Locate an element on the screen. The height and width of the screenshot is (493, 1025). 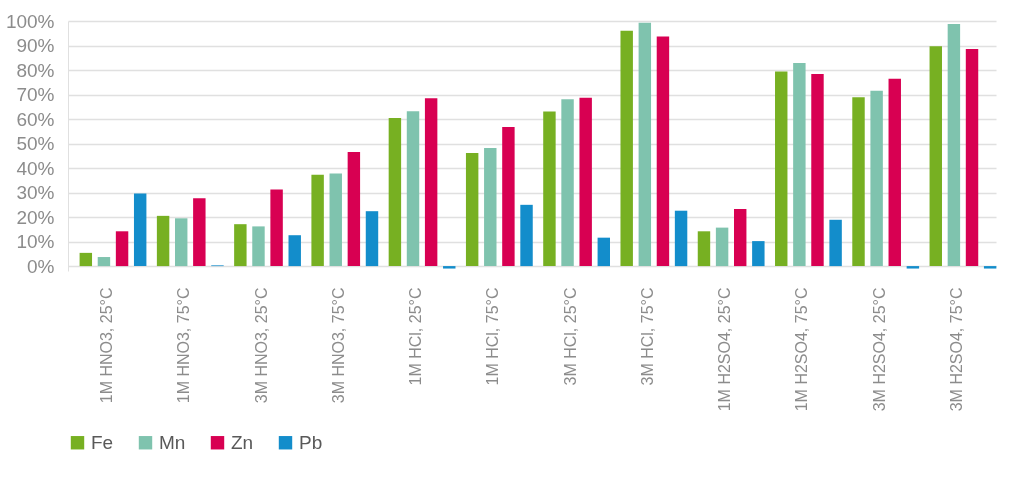
x-tick-label: 3M HCl, 75°C is located at coordinates (647, 336).